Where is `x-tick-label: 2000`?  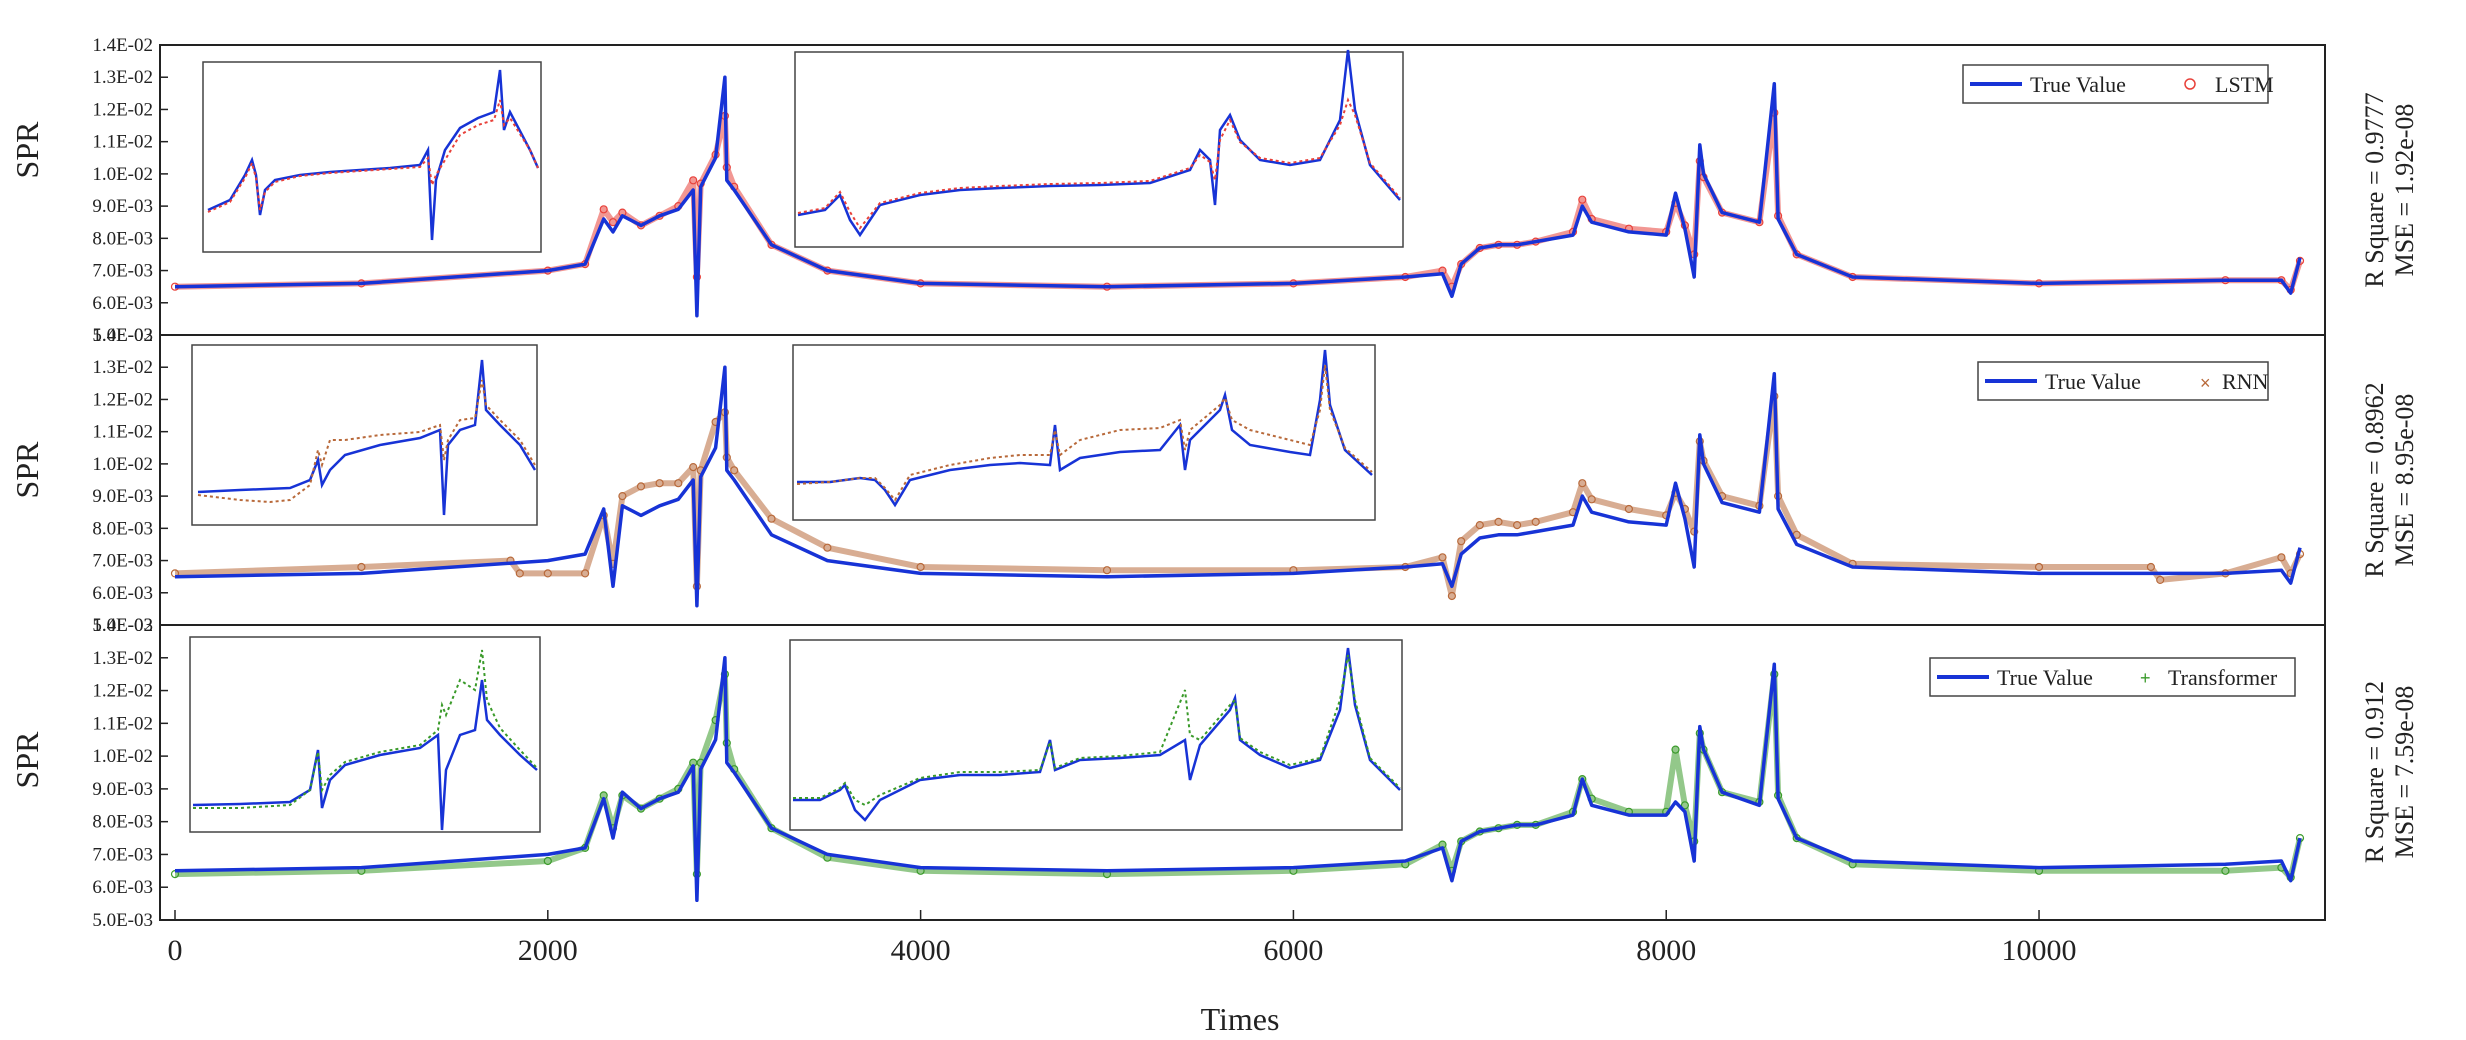
x-tick-label: 2000 is located at coordinates (548, 950).